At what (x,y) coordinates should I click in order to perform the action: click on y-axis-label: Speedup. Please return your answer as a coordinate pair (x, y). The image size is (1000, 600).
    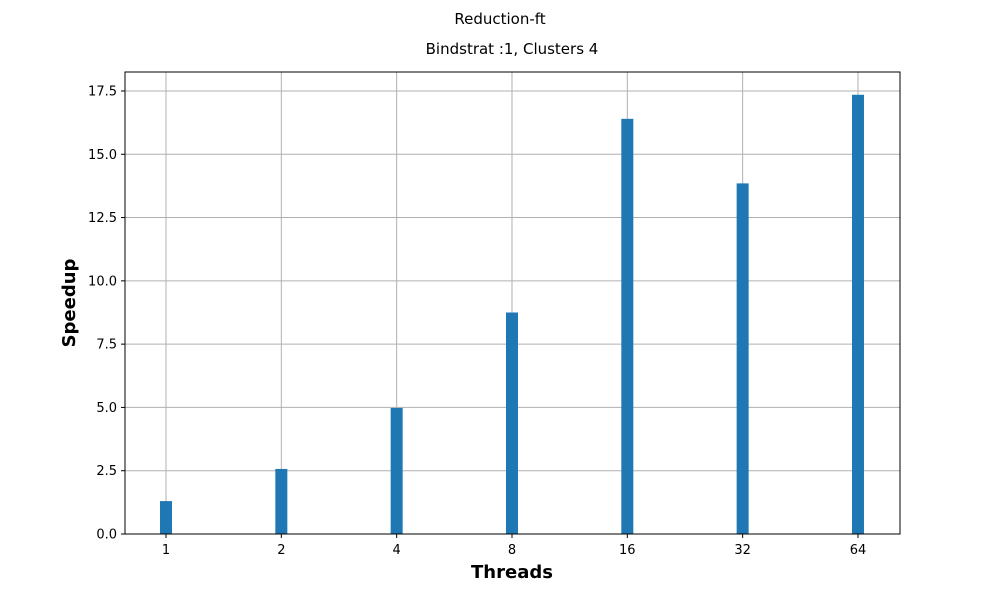
    Looking at the image, I should click on (69, 302).